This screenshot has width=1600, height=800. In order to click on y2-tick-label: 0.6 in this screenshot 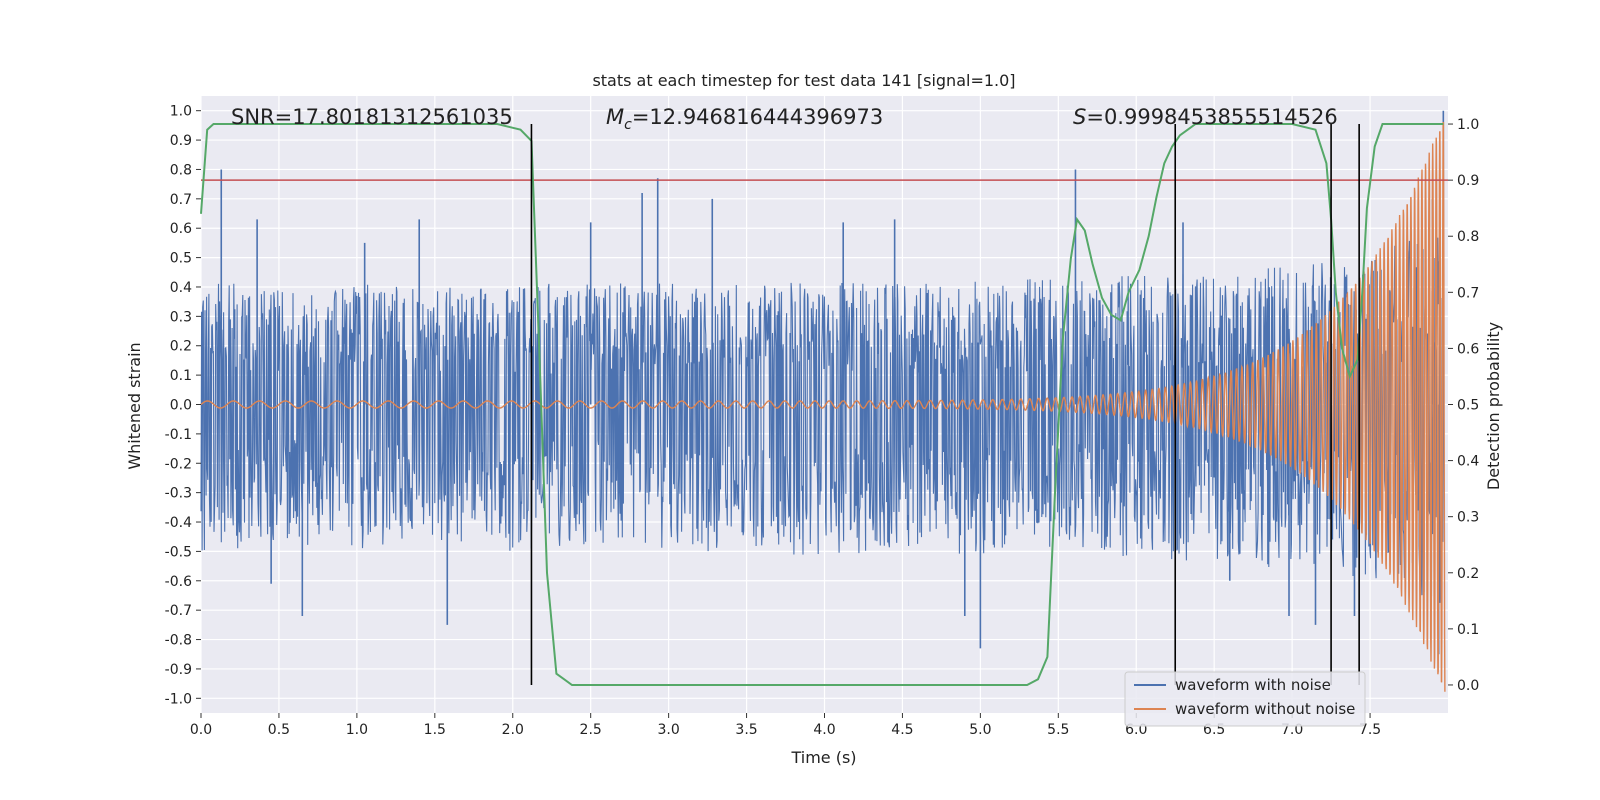, I will do `click(1468, 349)`.